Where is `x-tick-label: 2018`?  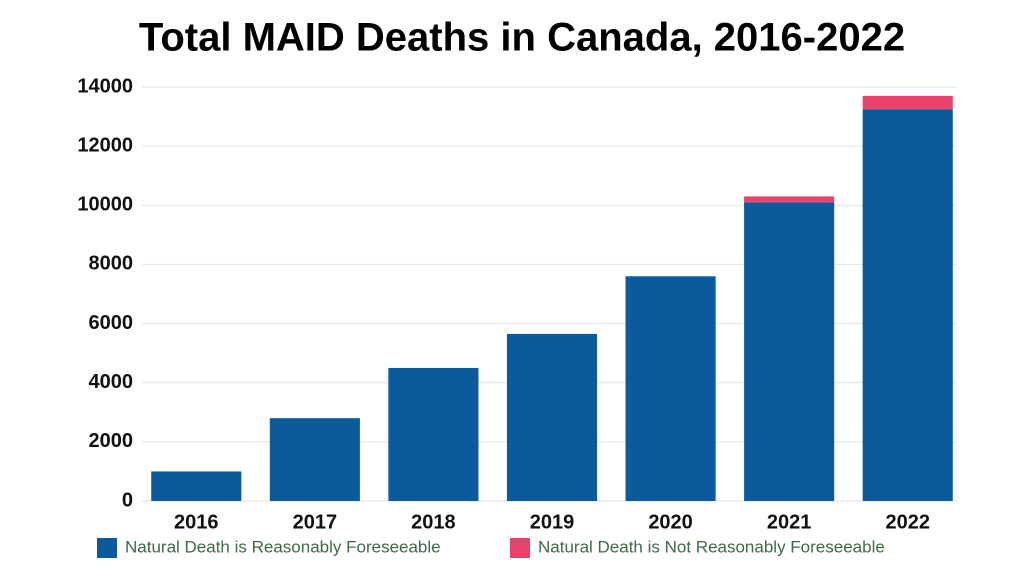 x-tick-label: 2018 is located at coordinates (433, 522).